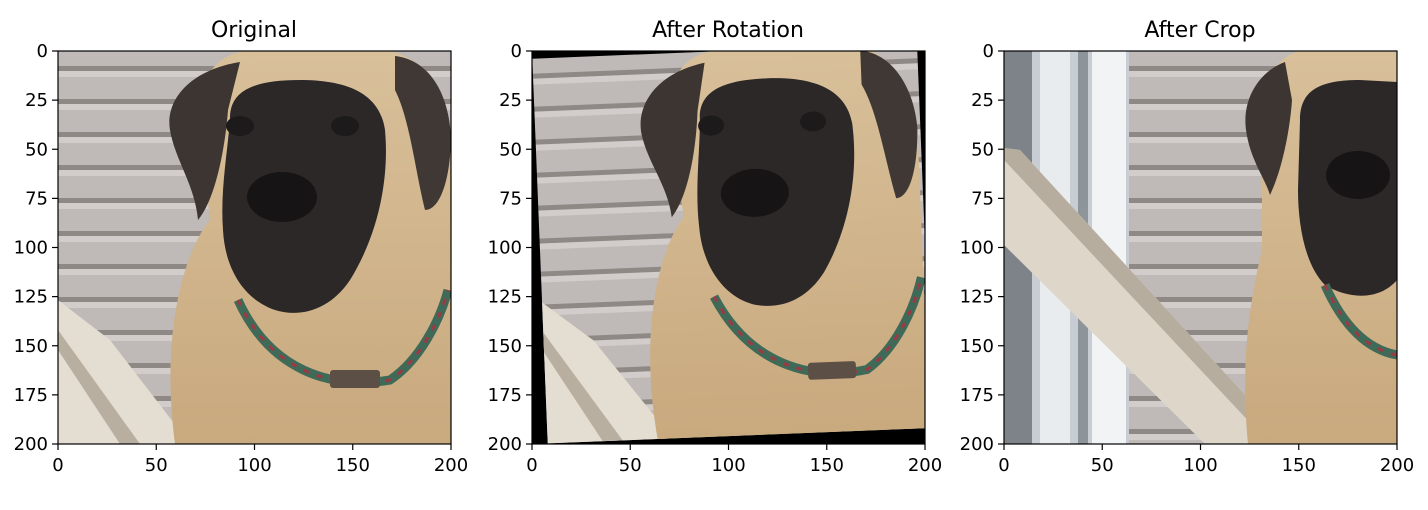 The image size is (1428, 510). I want to click on panel-title: After Rotation, so click(728, 30).